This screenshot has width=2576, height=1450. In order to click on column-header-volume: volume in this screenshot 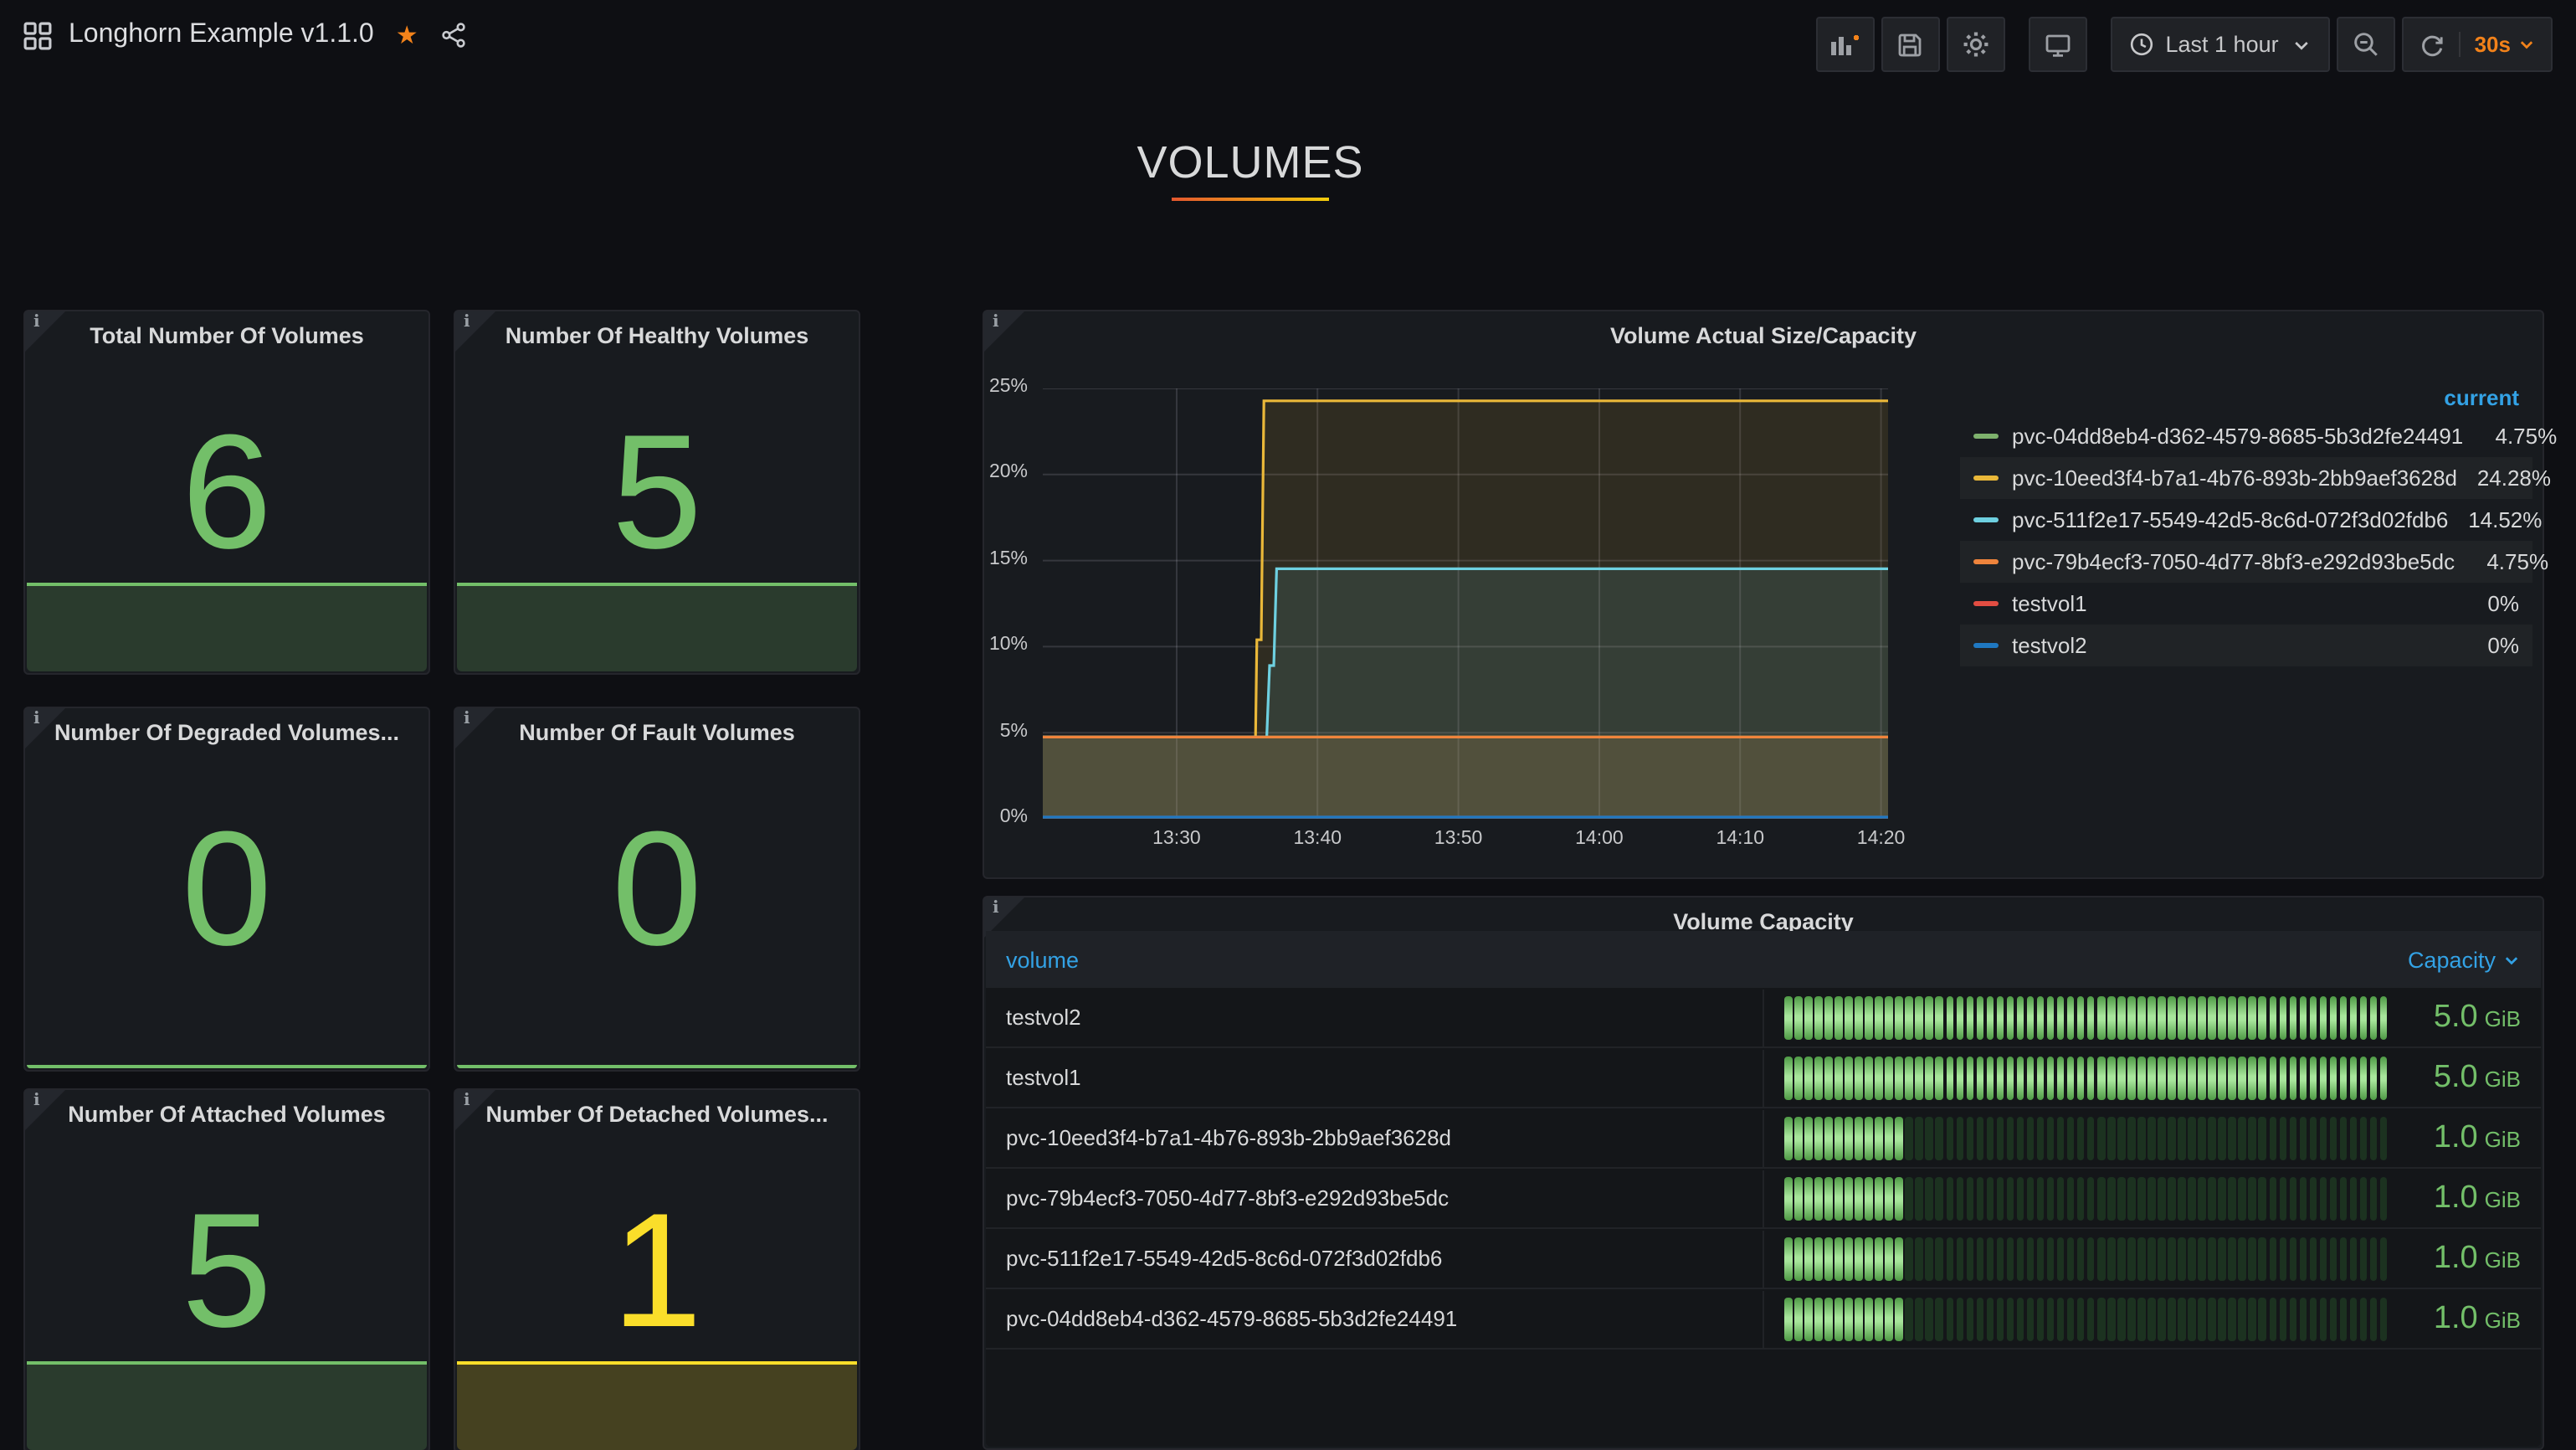, I will do `click(1043, 959)`.